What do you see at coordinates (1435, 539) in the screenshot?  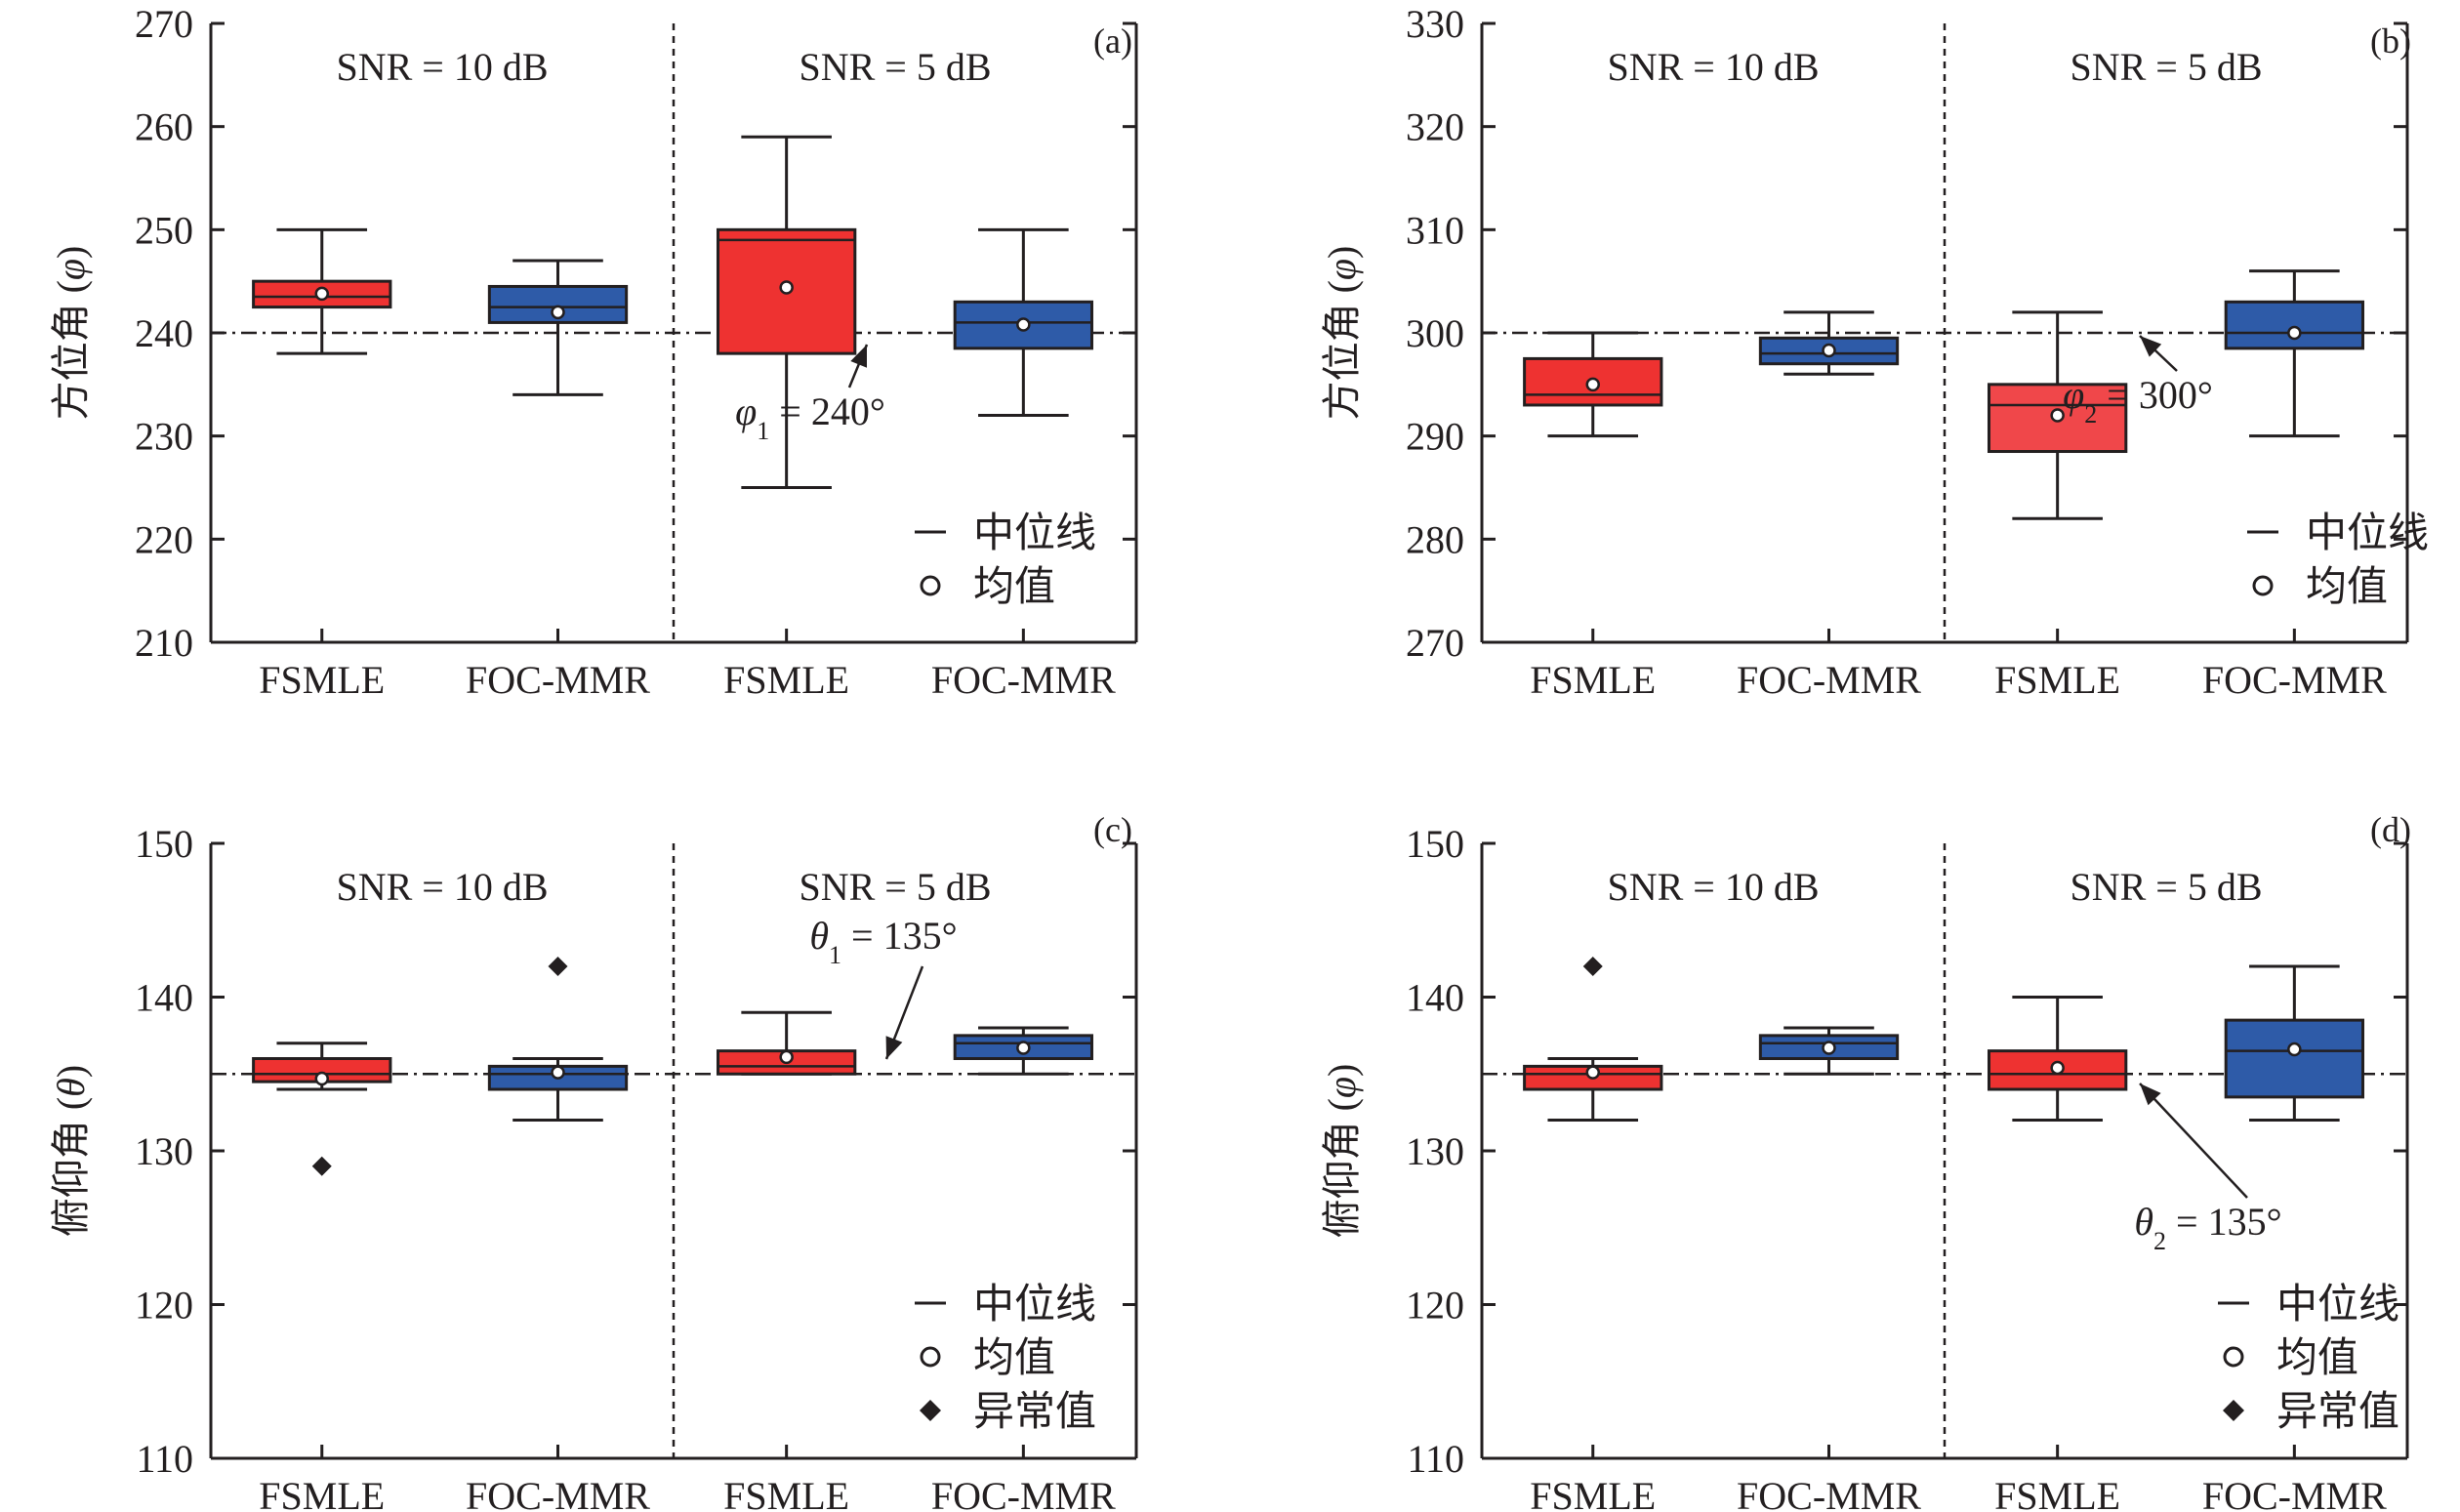 I see `y-tick-label: 280` at bounding box center [1435, 539].